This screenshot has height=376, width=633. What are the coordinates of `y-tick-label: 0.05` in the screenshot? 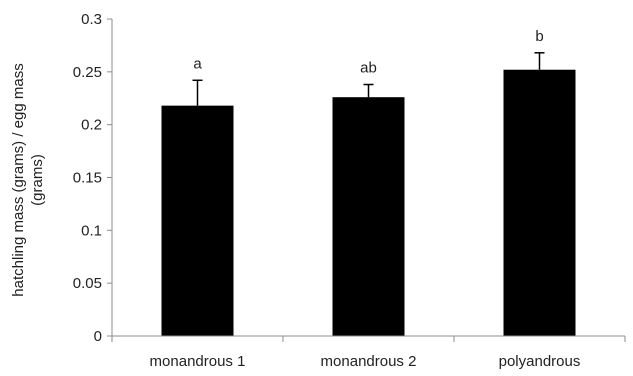 It's located at (87, 283).